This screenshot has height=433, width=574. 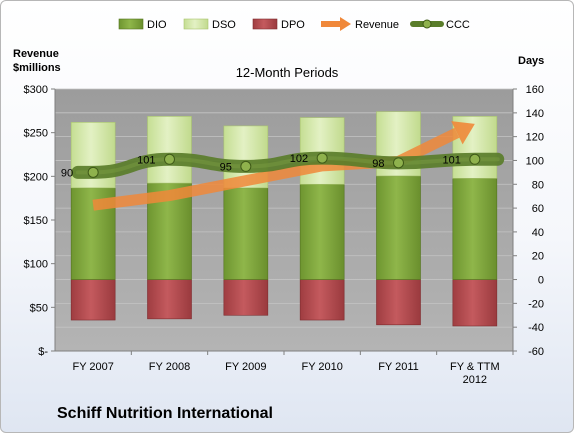 What do you see at coordinates (245, 367) in the screenshot?
I see `x-tick-label: FY 2009` at bounding box center [245, 367].